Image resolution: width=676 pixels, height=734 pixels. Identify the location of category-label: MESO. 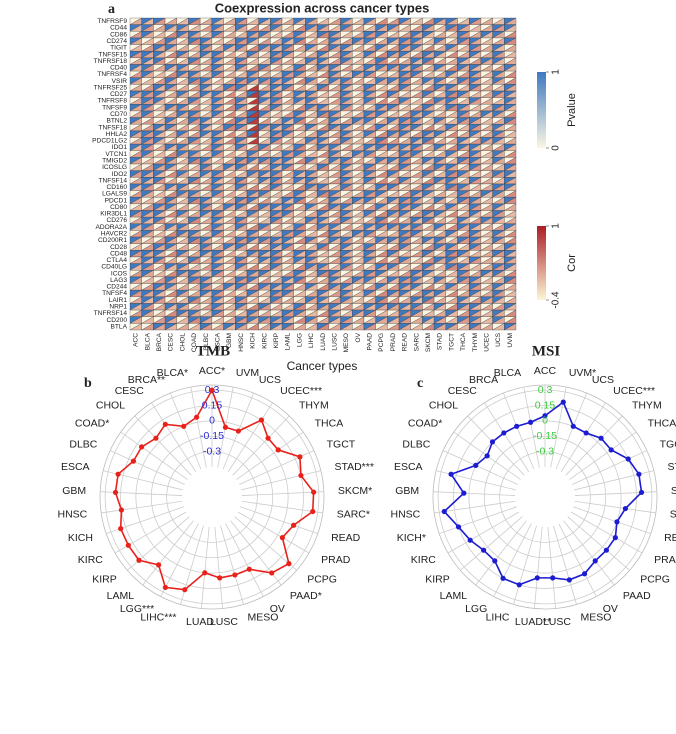
(262, 618).